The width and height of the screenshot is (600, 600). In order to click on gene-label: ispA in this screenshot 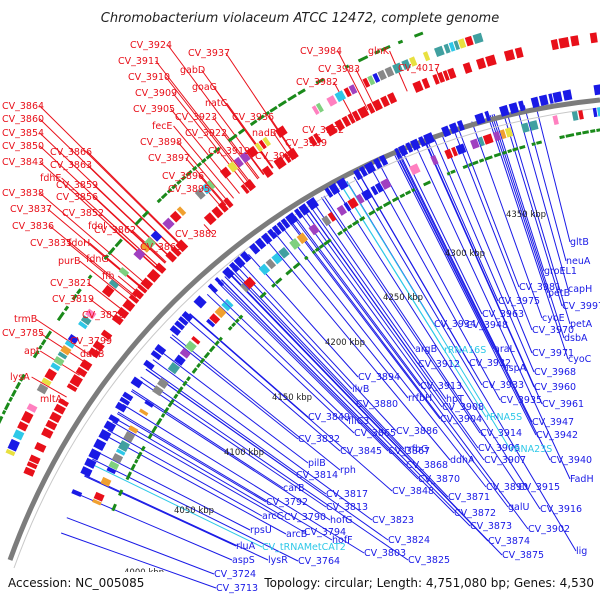, I will do `click(516, 368)`.